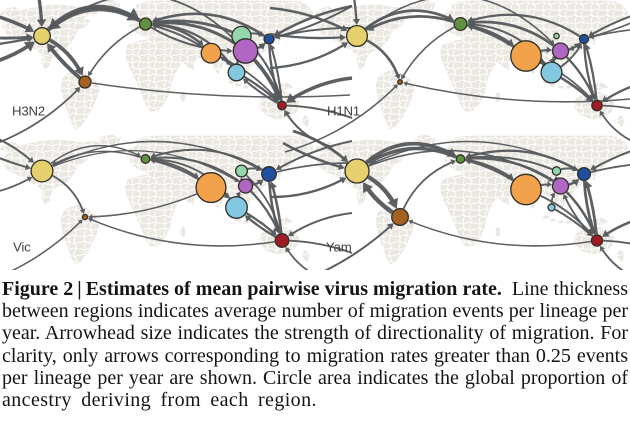  I want to click on svg-text: Vic, so click(22, 247).